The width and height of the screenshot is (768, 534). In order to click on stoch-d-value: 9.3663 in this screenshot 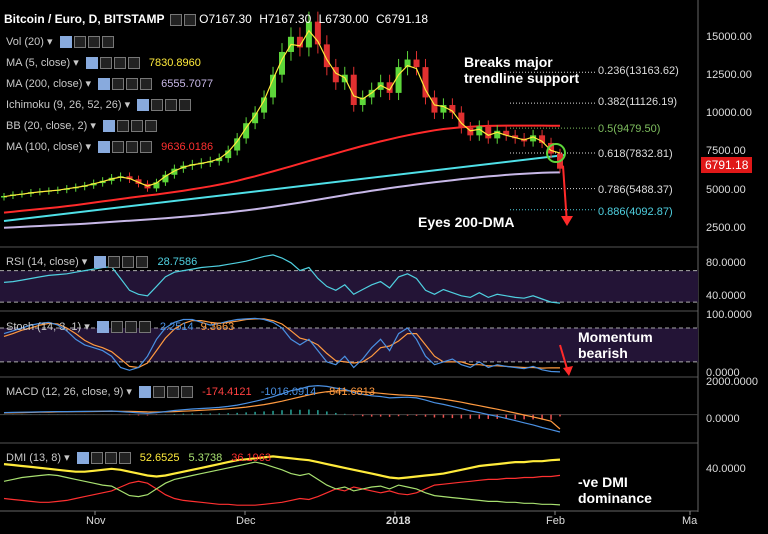, I will do `click(217, 327)`.